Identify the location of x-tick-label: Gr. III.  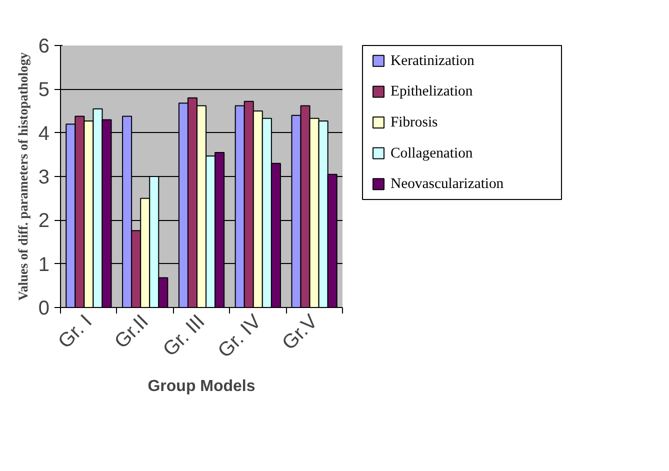
(184, 335).